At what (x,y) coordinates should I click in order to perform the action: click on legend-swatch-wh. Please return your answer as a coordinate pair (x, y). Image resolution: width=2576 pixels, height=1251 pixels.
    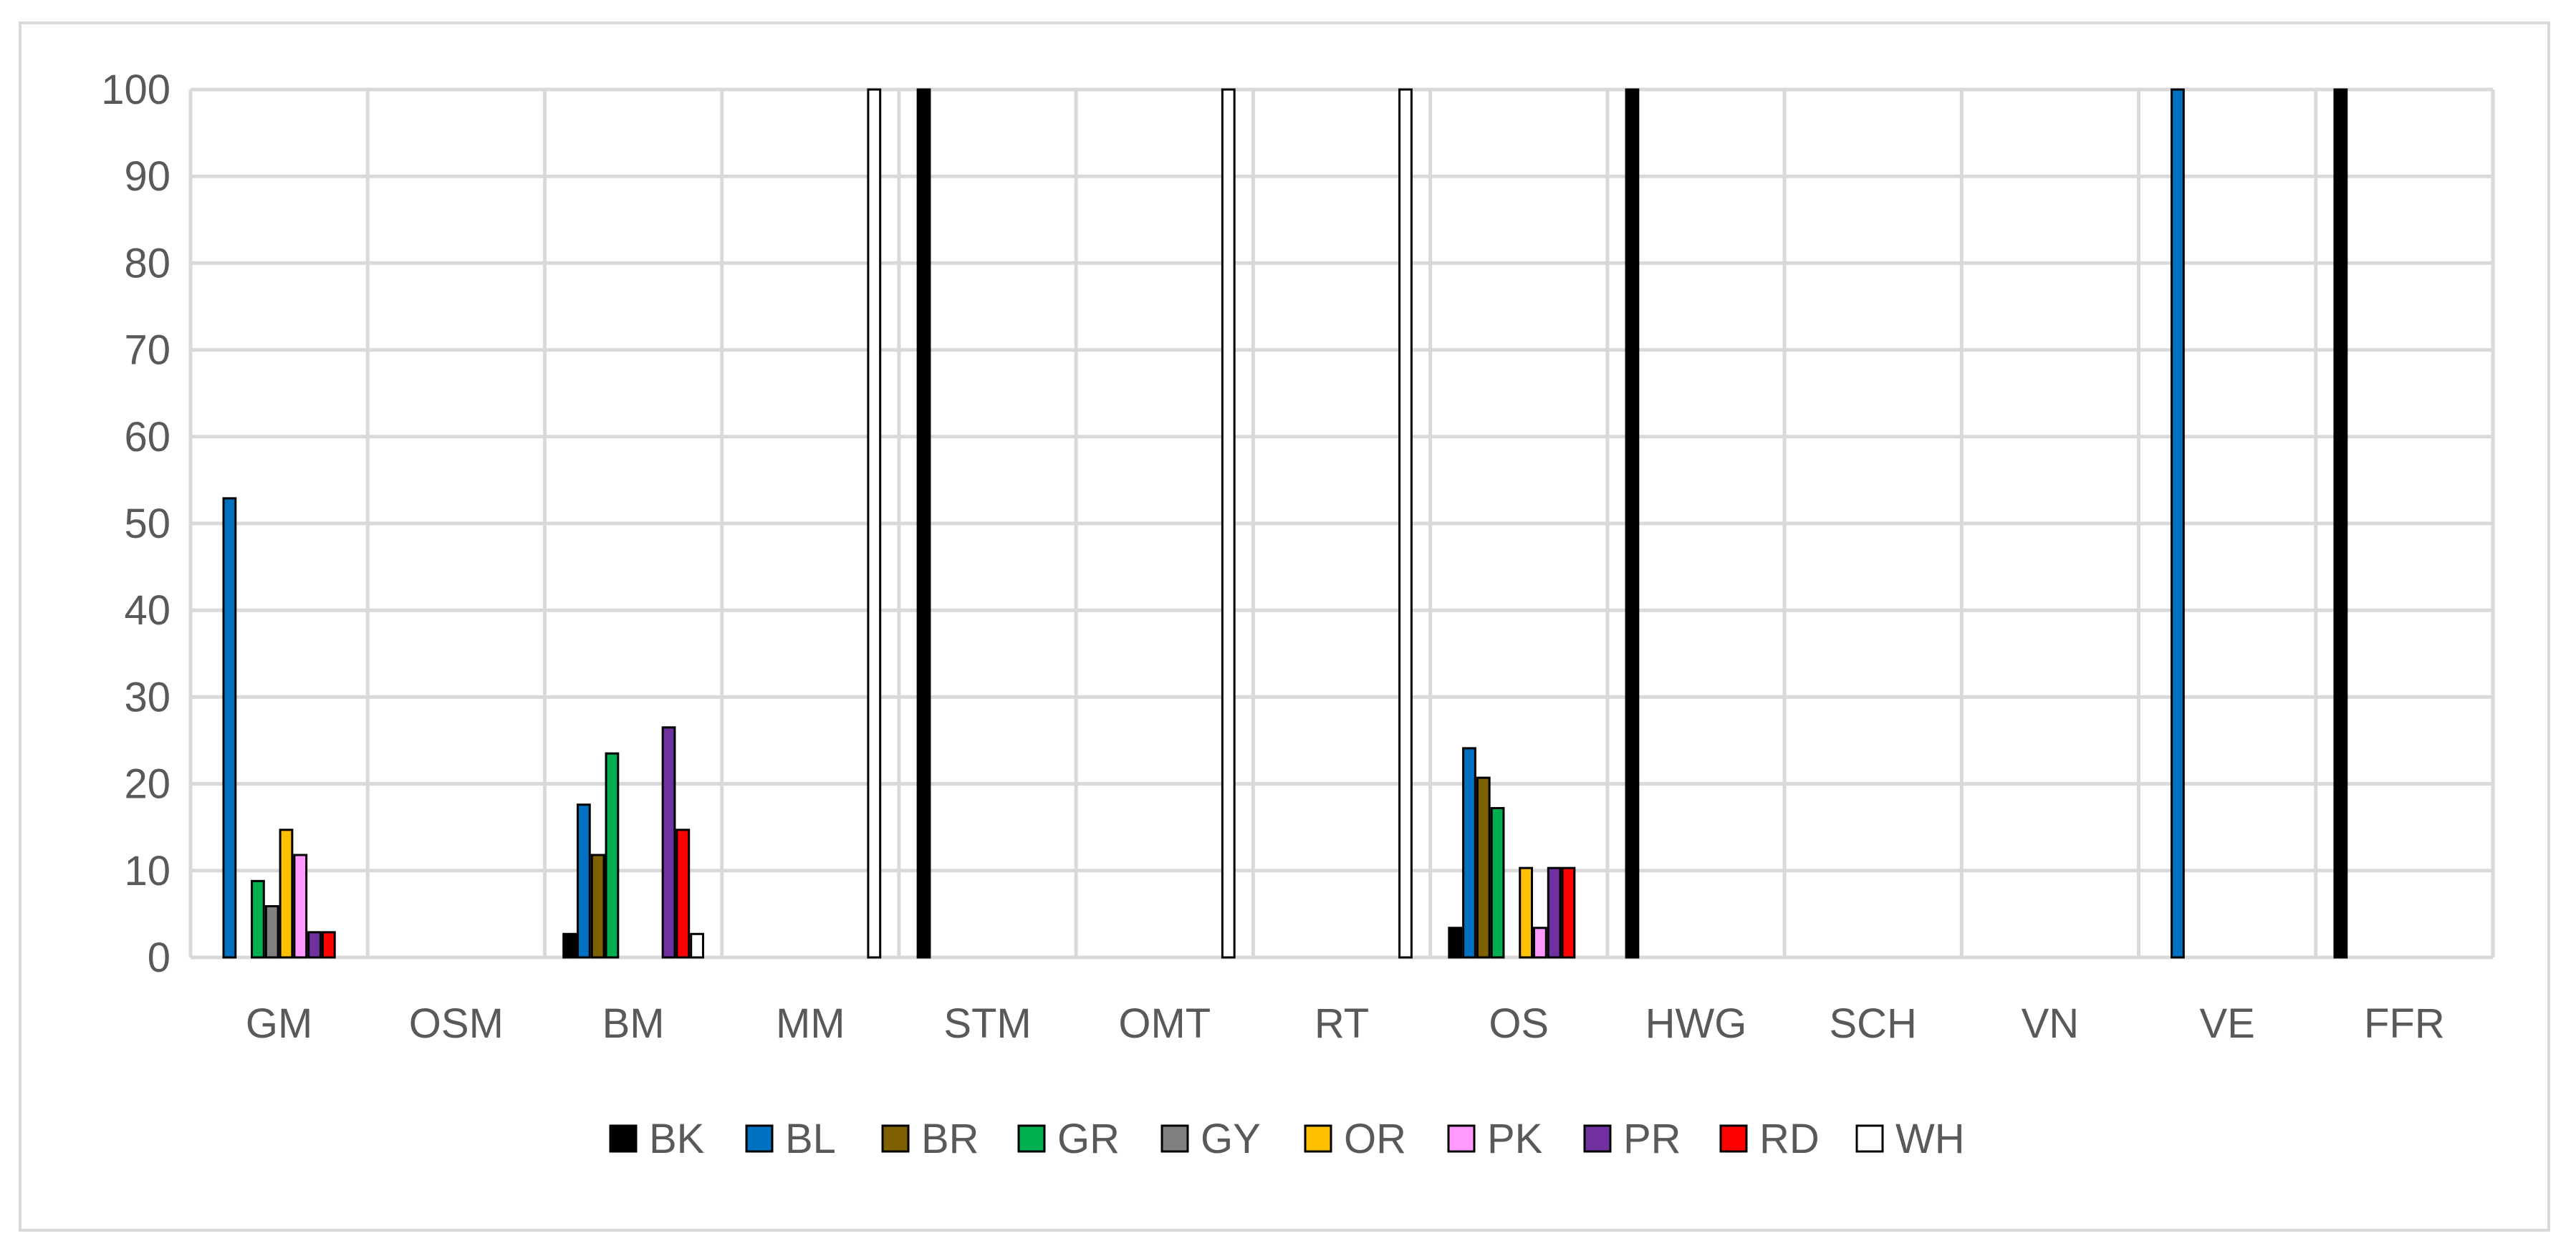
    Looking at the image, I should click on (1870, 1138).